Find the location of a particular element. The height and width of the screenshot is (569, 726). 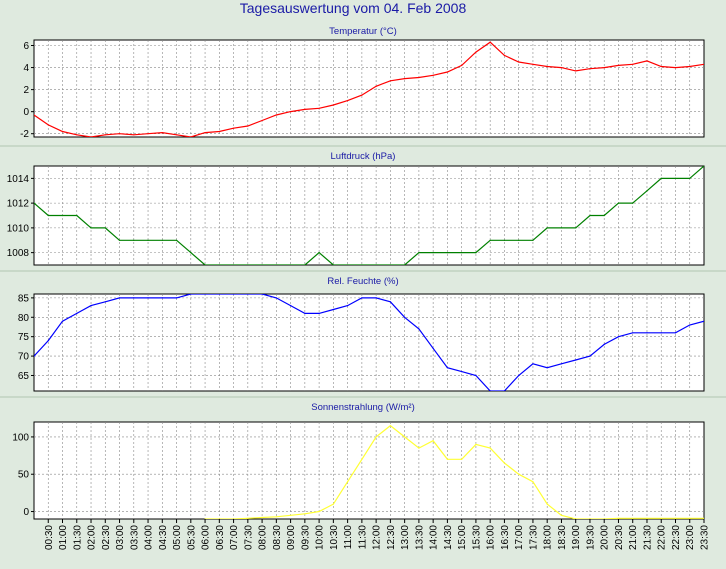

x-tick-label: 19:30 is located at coordinates (591, 537).